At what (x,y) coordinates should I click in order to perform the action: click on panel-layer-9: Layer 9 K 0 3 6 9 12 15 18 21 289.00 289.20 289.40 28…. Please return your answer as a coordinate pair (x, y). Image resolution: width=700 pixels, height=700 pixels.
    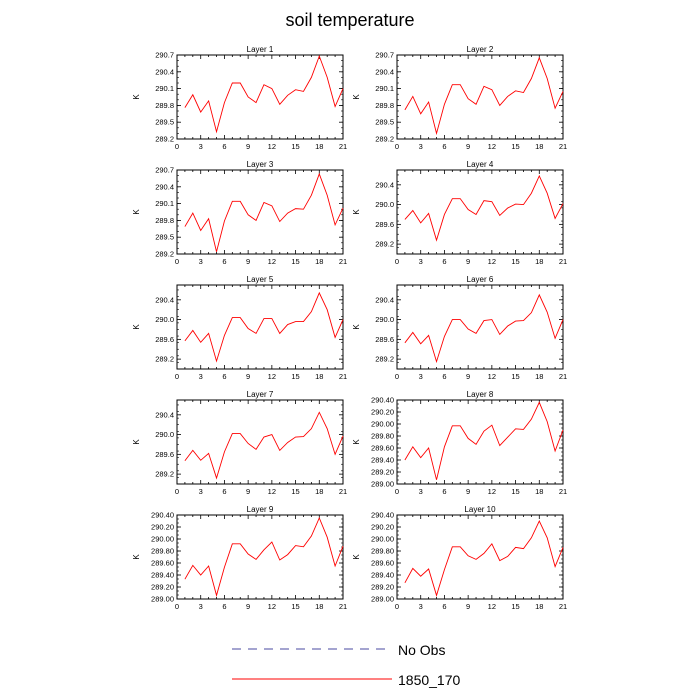
    Looking at the image, I should click on (239, 558).